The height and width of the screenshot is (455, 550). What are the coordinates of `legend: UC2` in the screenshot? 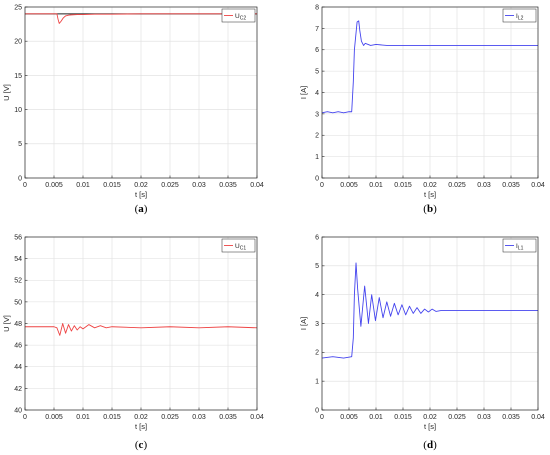 It's located at (238, 15).